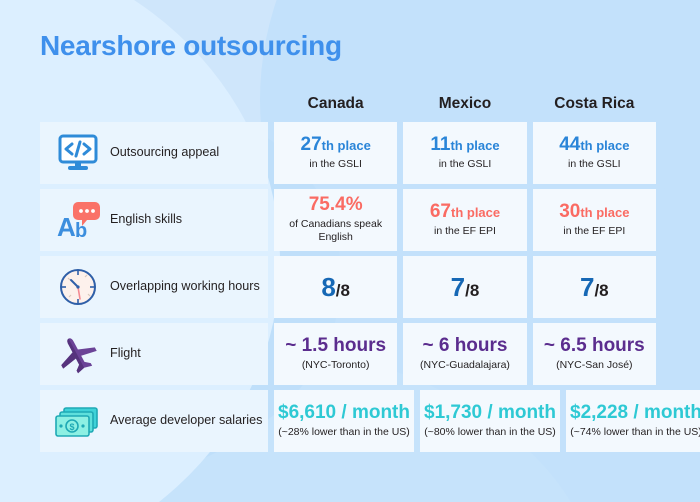 Image resolution: width=700 pixels, height=502 pixels. Describe the element at coordinates (165, 152) in the screenshot. I see `row-label-text: Outsourcing appeal` at that location.